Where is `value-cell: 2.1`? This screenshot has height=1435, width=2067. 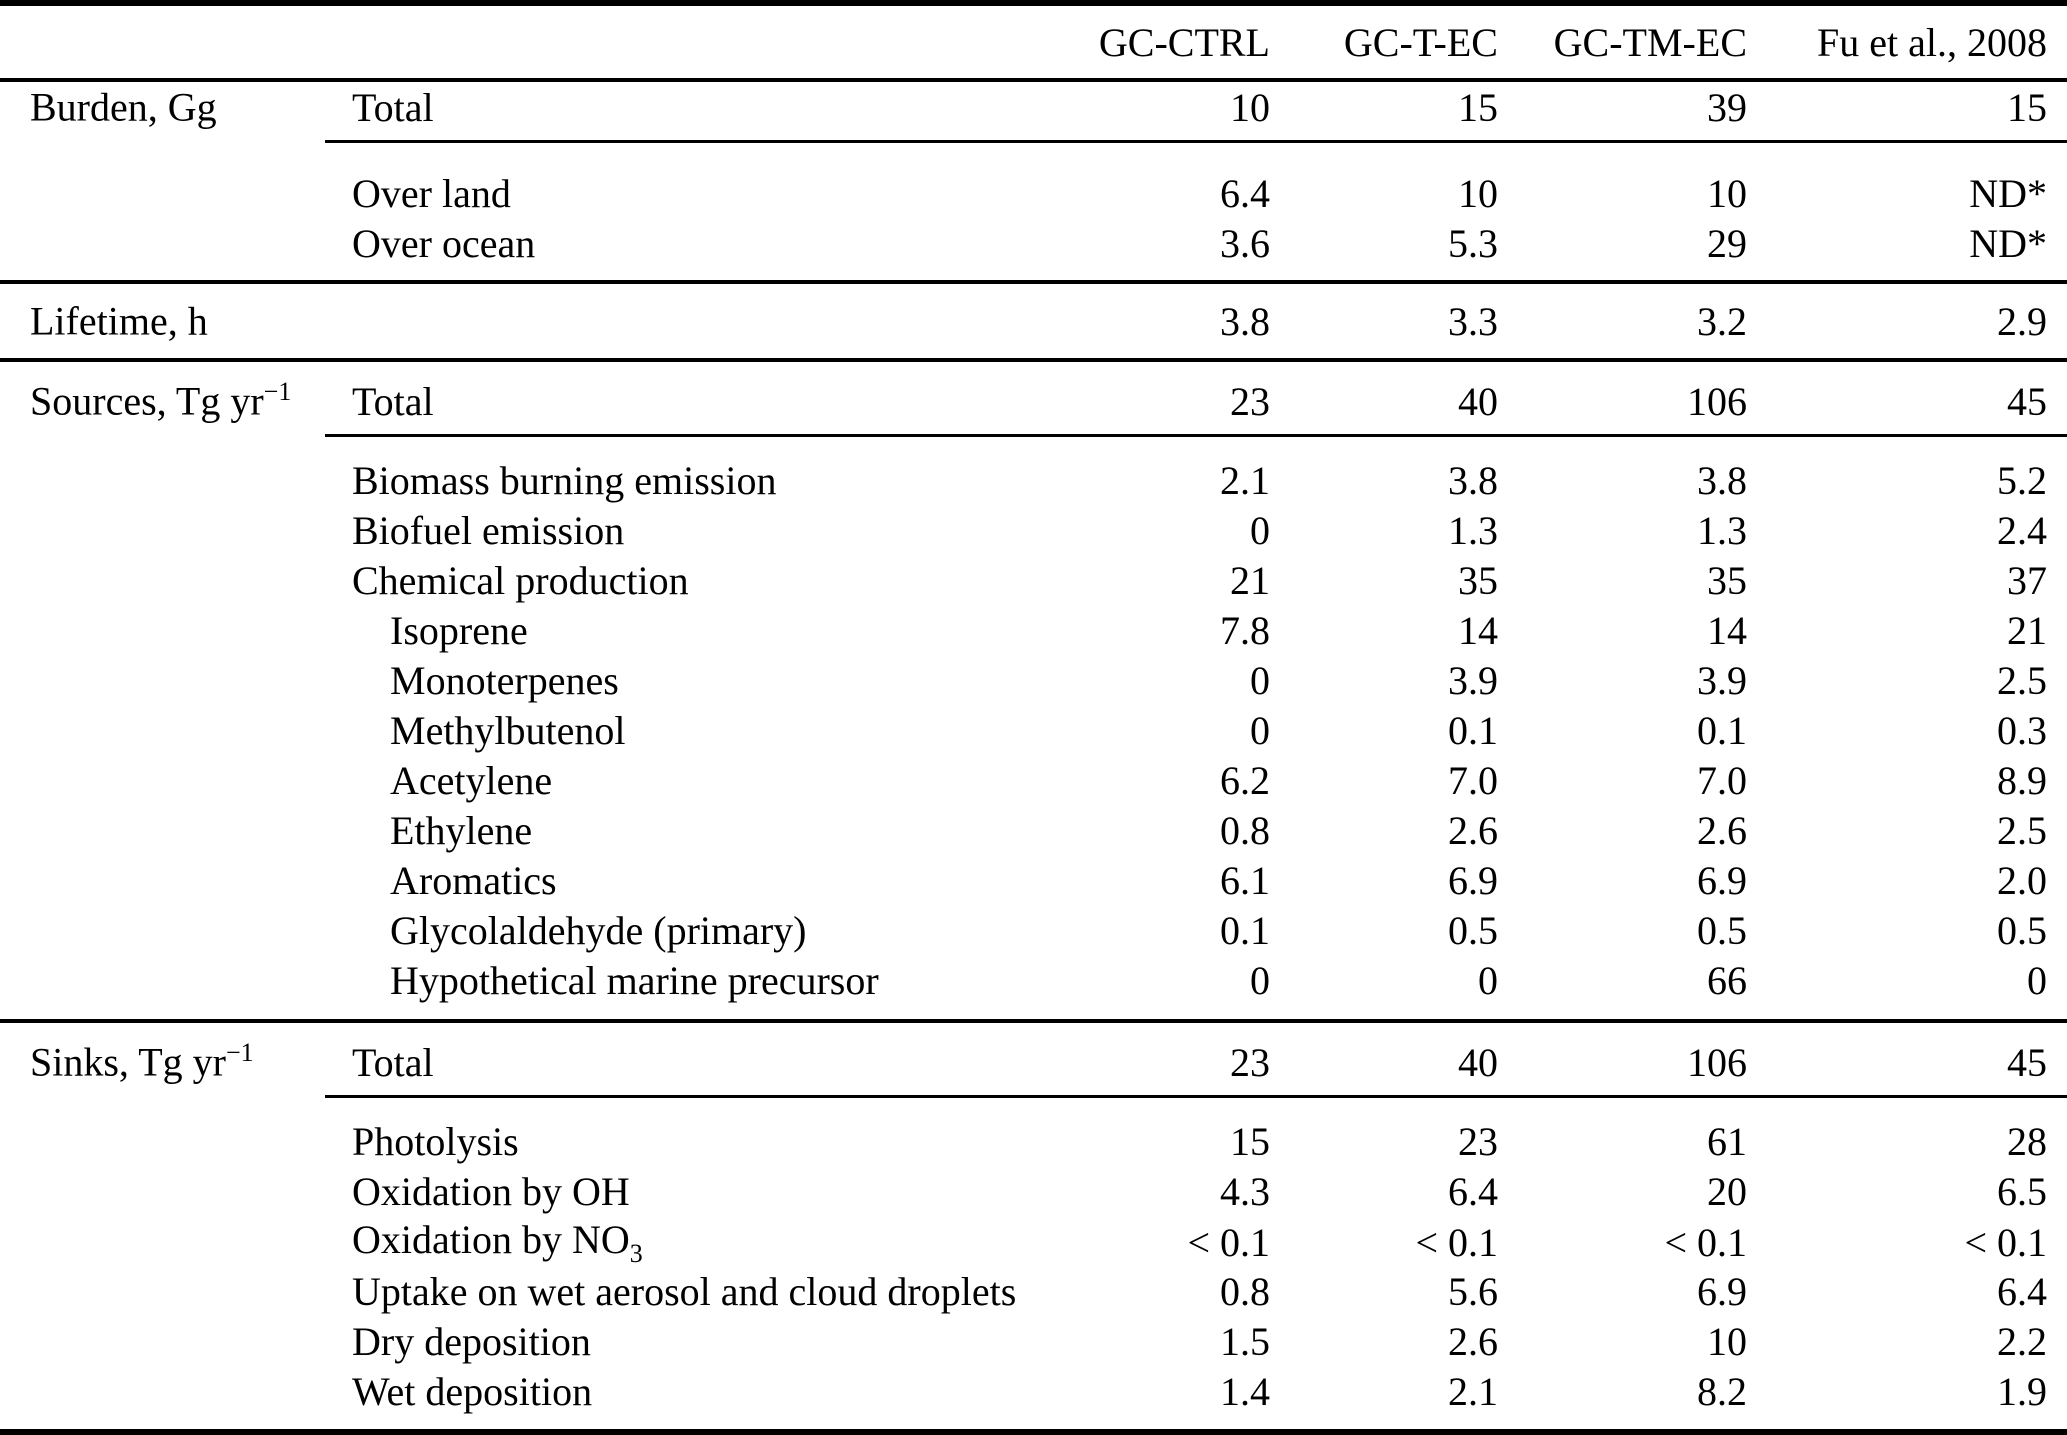 value-cell: 2.1 is located at coordinates (1473, 1391).